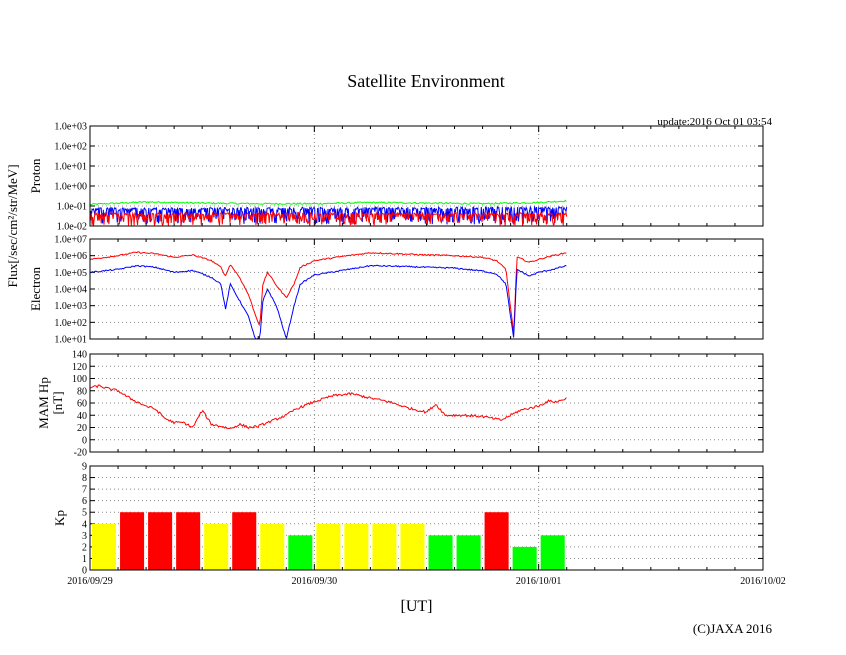 This screenshot has width=846, height=655. Describe the element at coordinates (82, 391) in the screenshot. I see `y-tick-label: 80` at that location.